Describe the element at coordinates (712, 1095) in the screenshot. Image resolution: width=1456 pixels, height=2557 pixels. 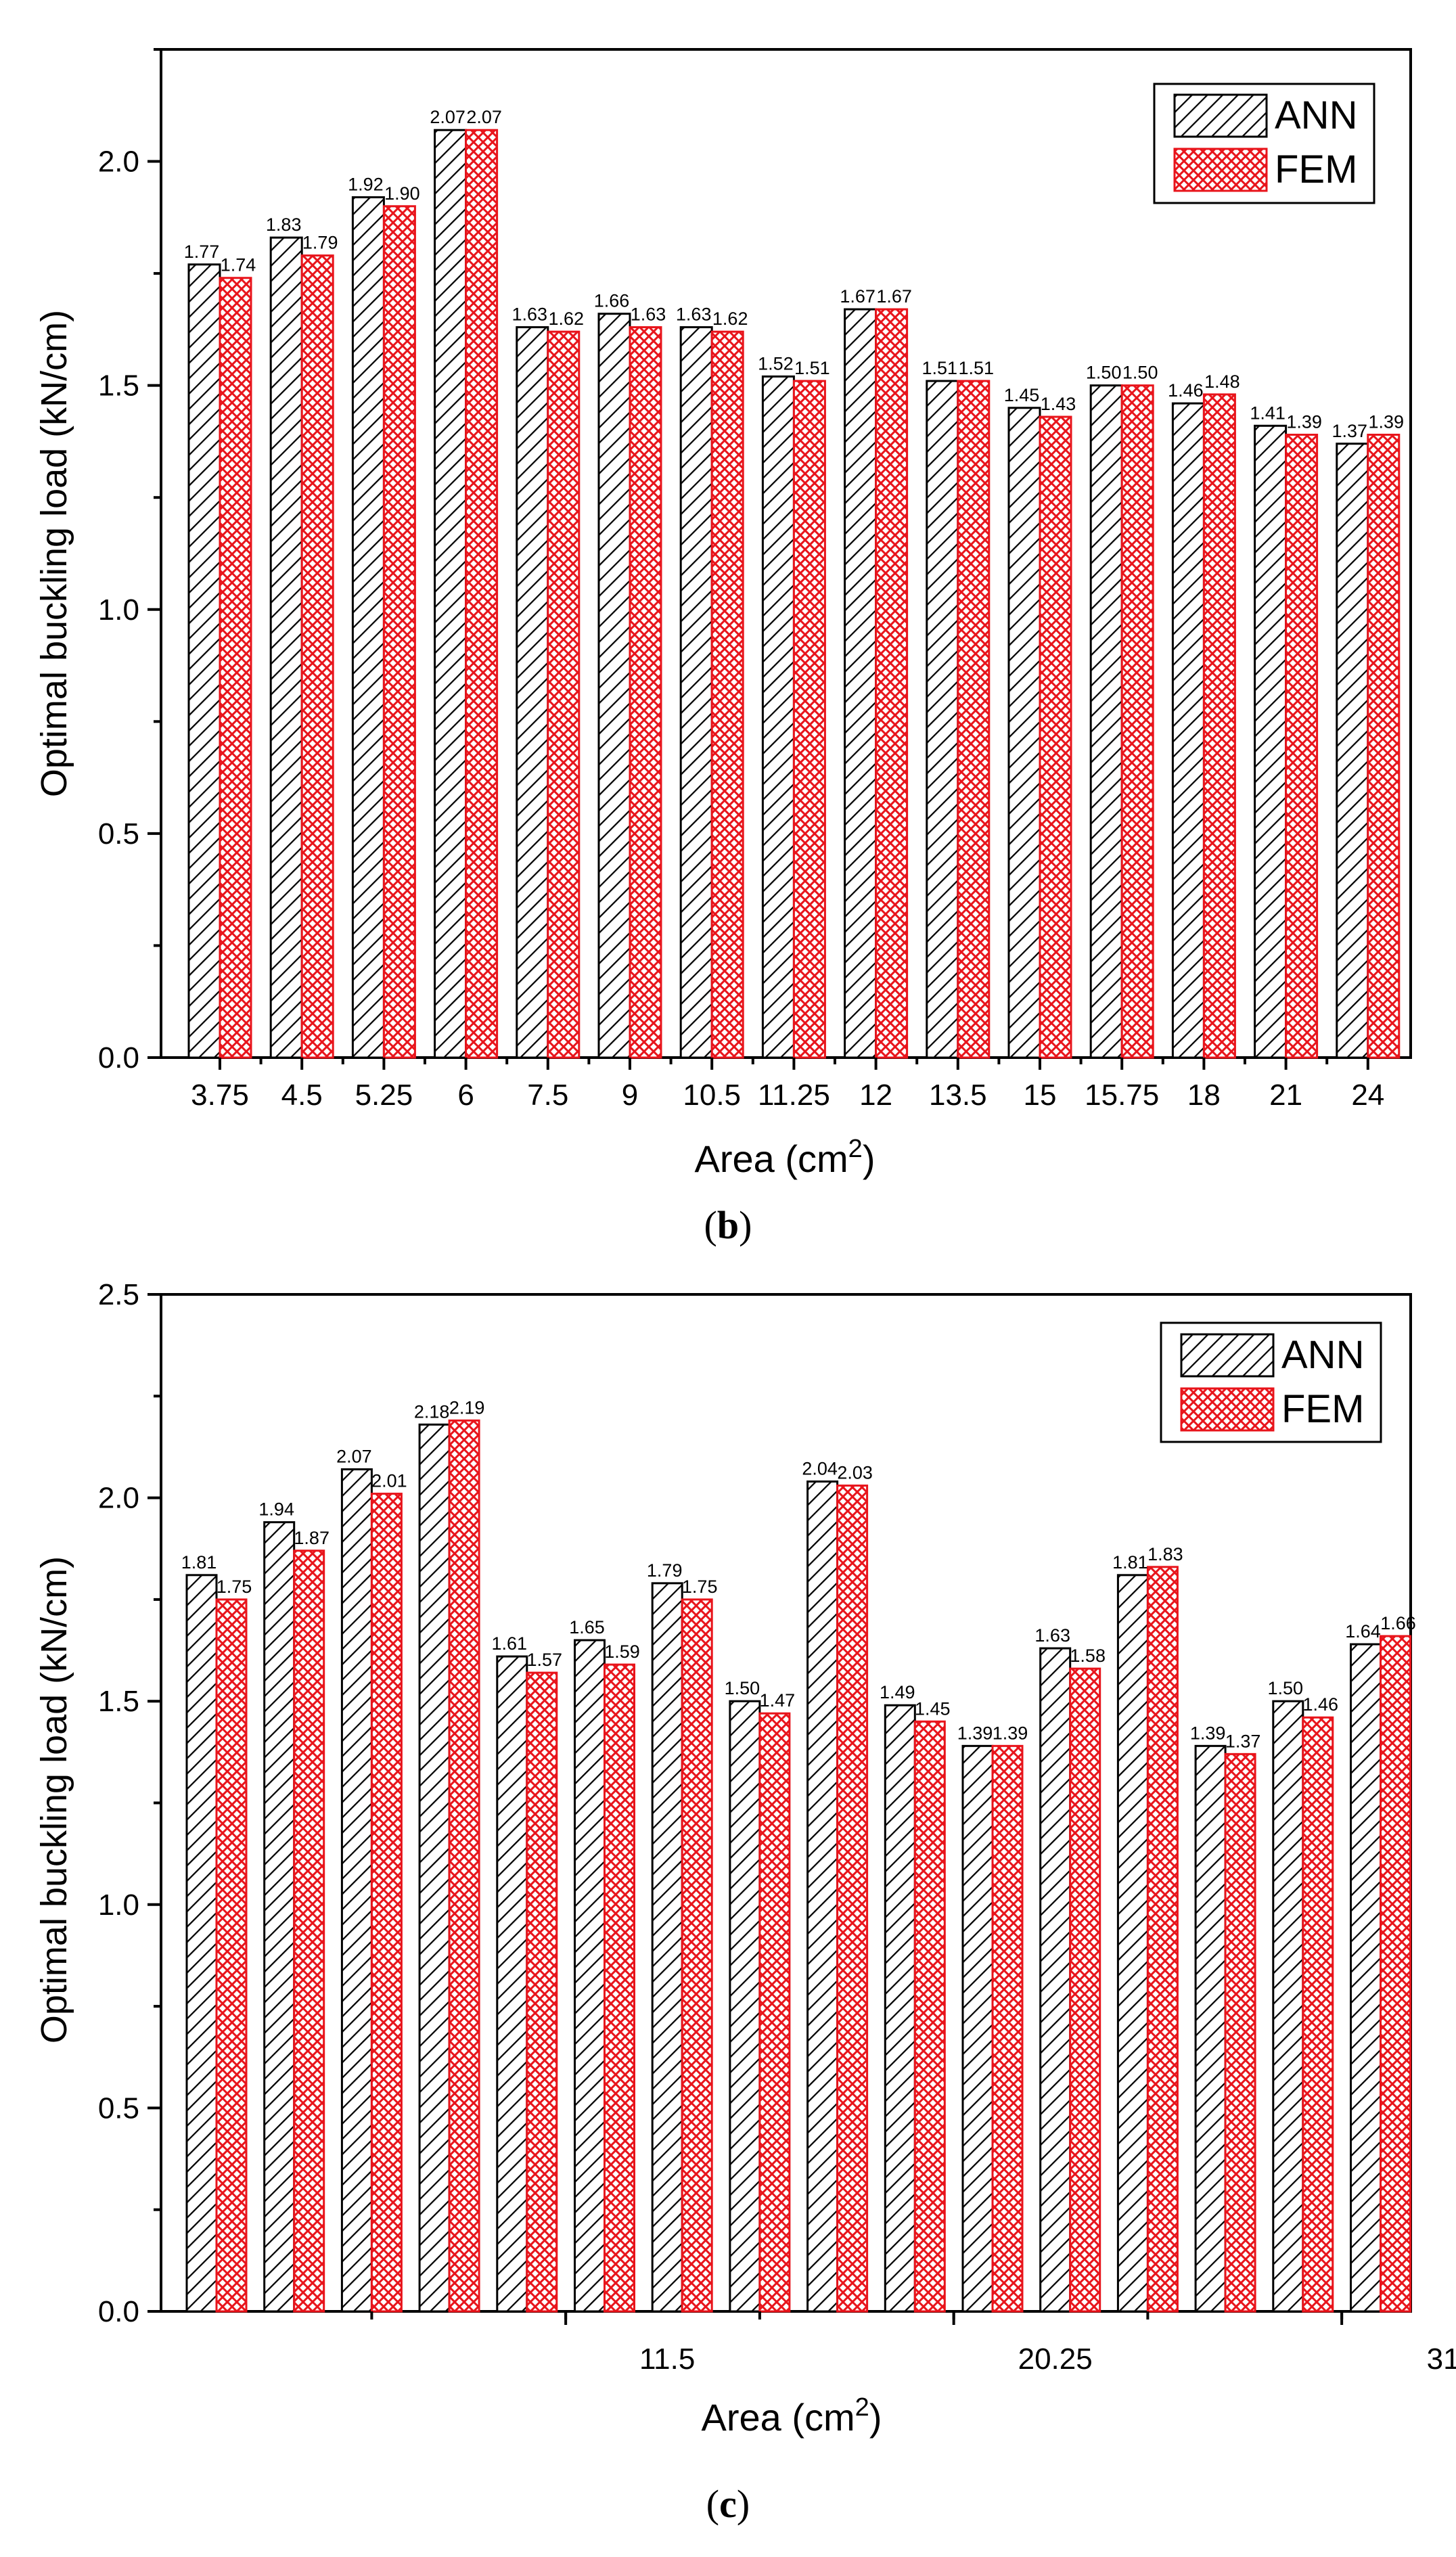
I see `x-tick-label: 10.5` at that location.